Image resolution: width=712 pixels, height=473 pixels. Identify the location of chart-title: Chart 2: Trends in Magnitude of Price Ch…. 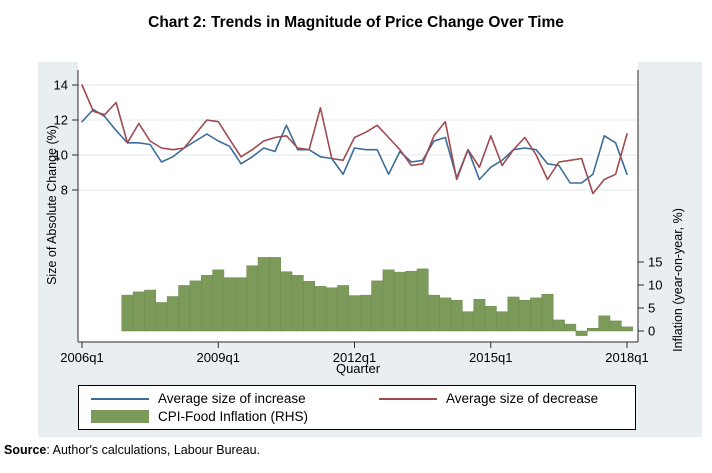
(356, 22).